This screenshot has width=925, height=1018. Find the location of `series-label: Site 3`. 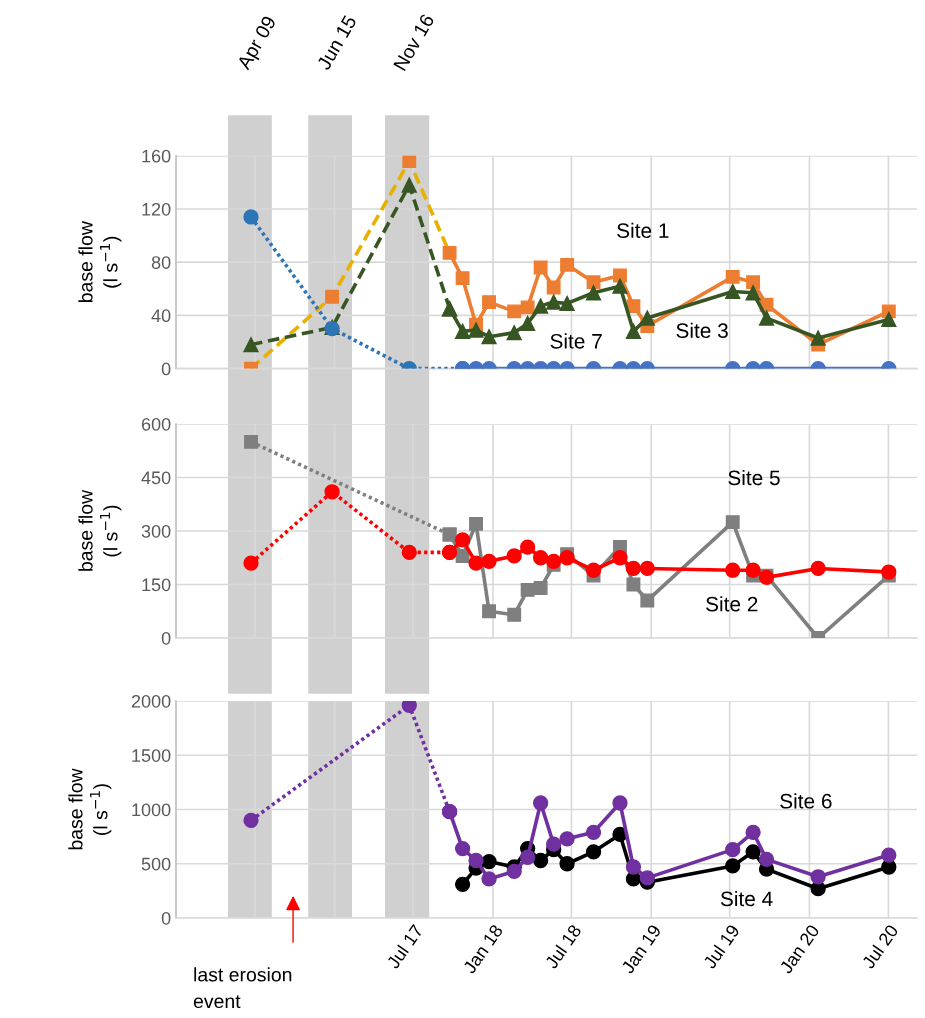

series-label: Site 3 is located at coordinates (702, 330).